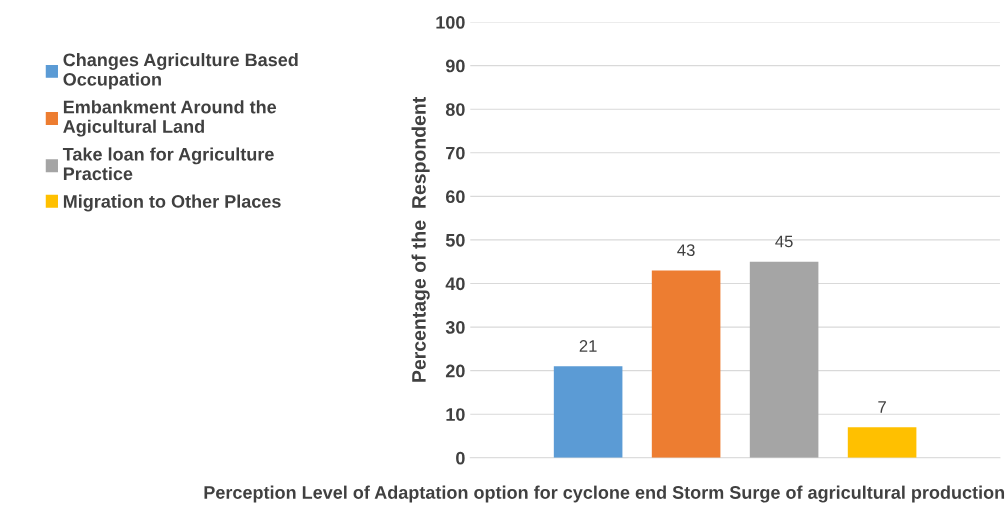 The width and height of the screenshot is (1007, 525). I want to click on data-label: 21, so click(588, 346).